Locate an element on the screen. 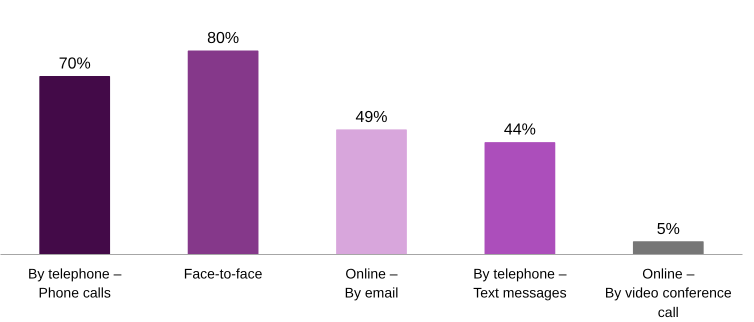 Image resolution: width=754 pixels, height=322 pixels. x-tick-label: By telephone – Text messages is located at coordinates (520, 283).